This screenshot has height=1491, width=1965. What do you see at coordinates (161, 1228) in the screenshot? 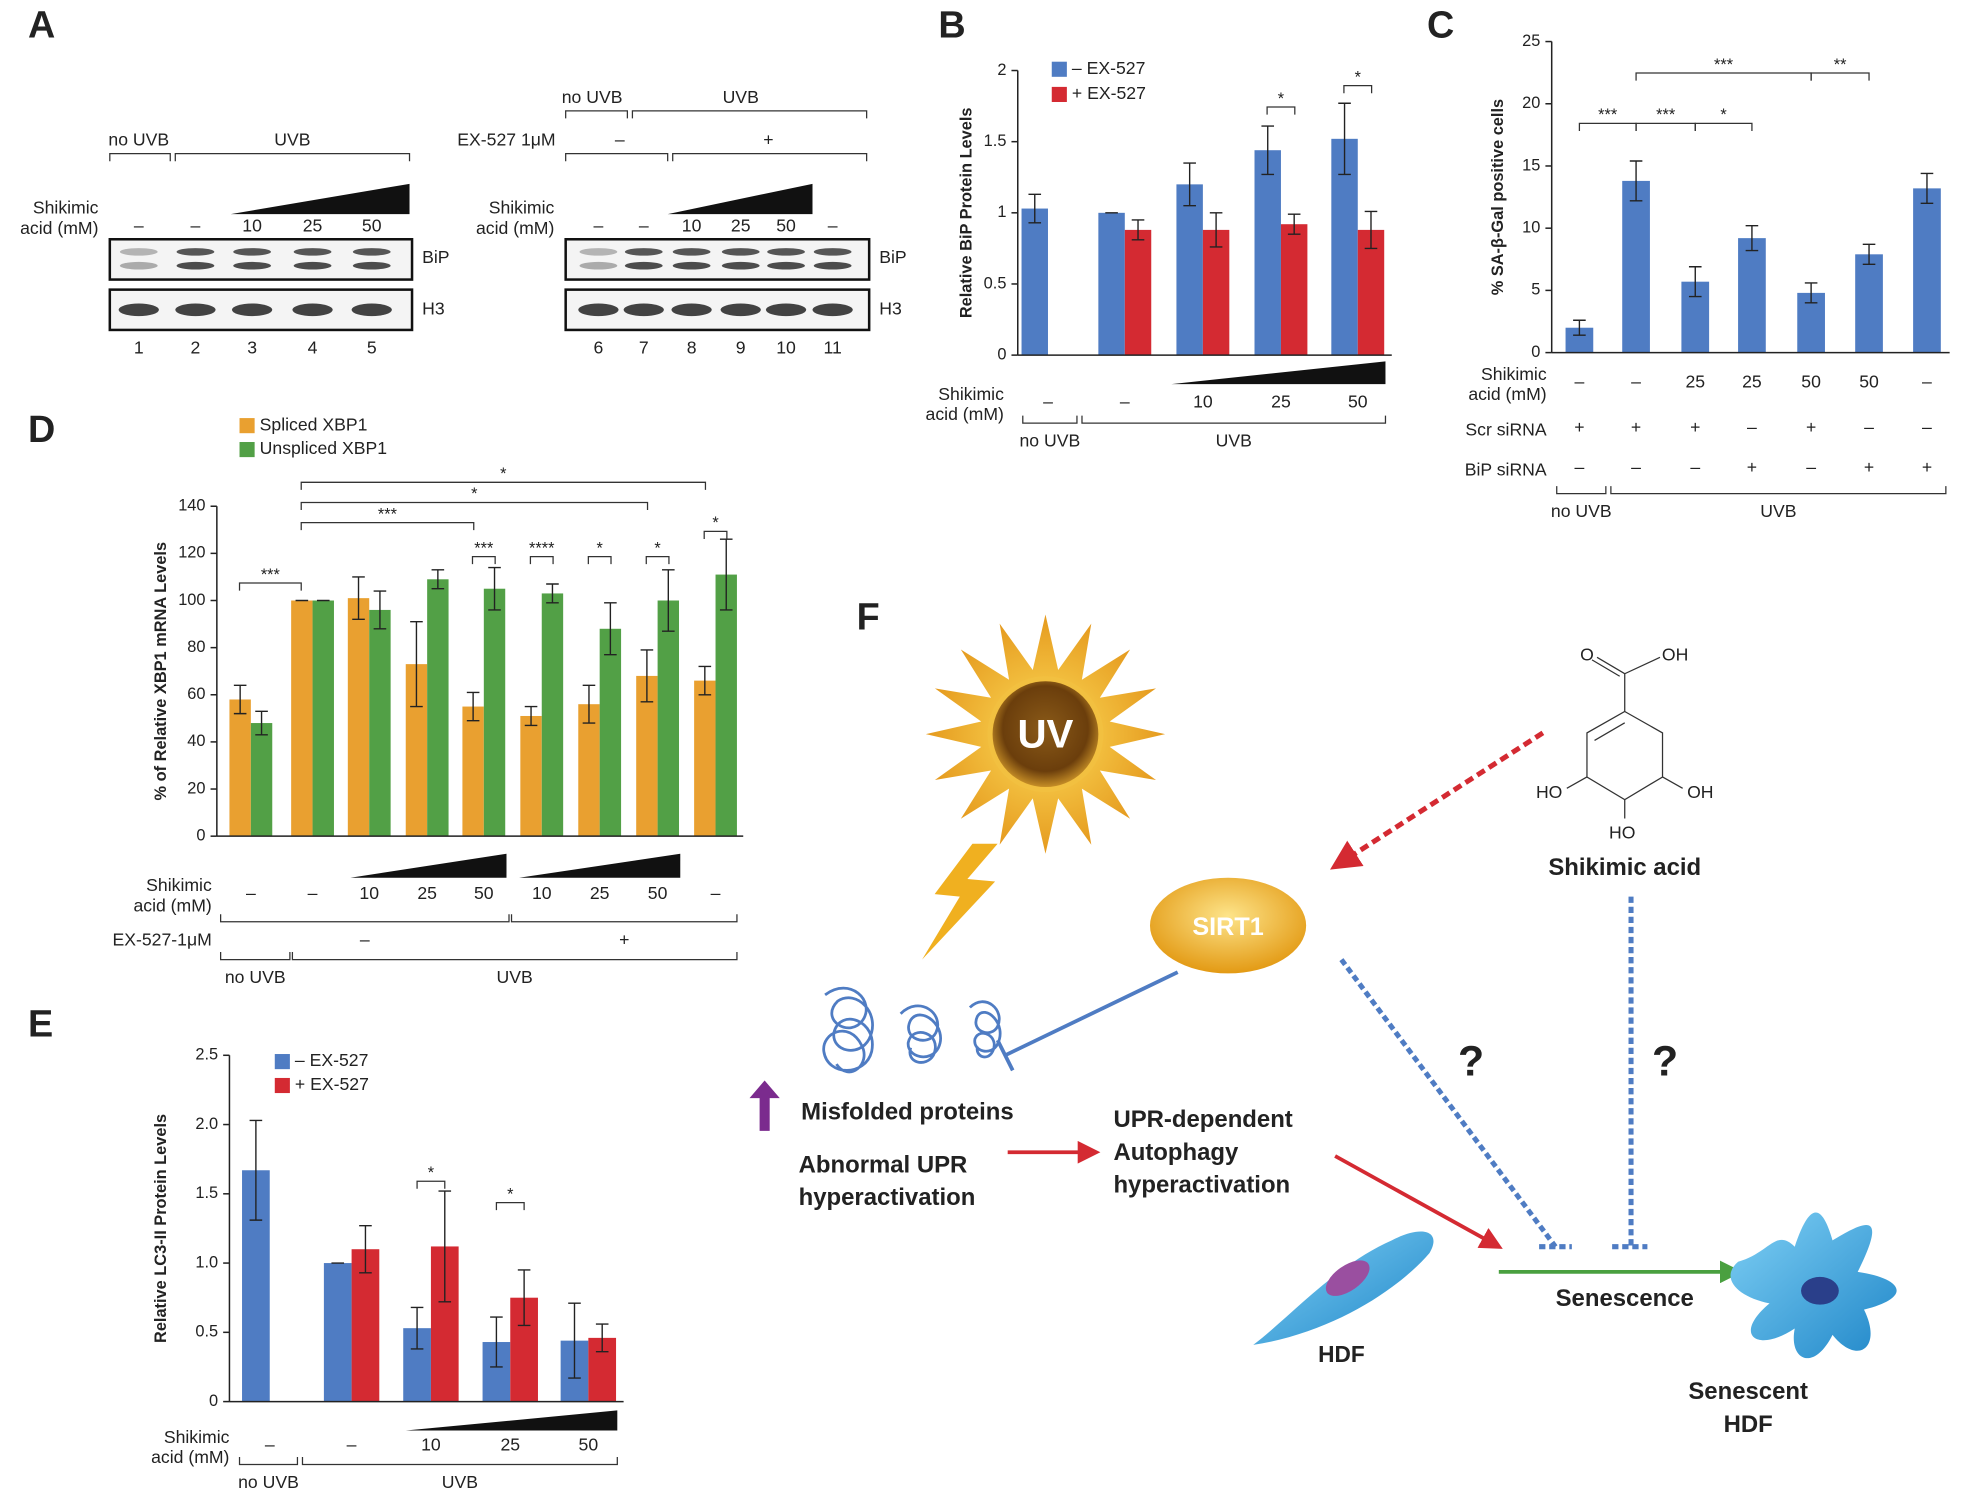
I see `y-axis-label: Relative LC3-II Protein Levels` at bounding box center [161, 1228].